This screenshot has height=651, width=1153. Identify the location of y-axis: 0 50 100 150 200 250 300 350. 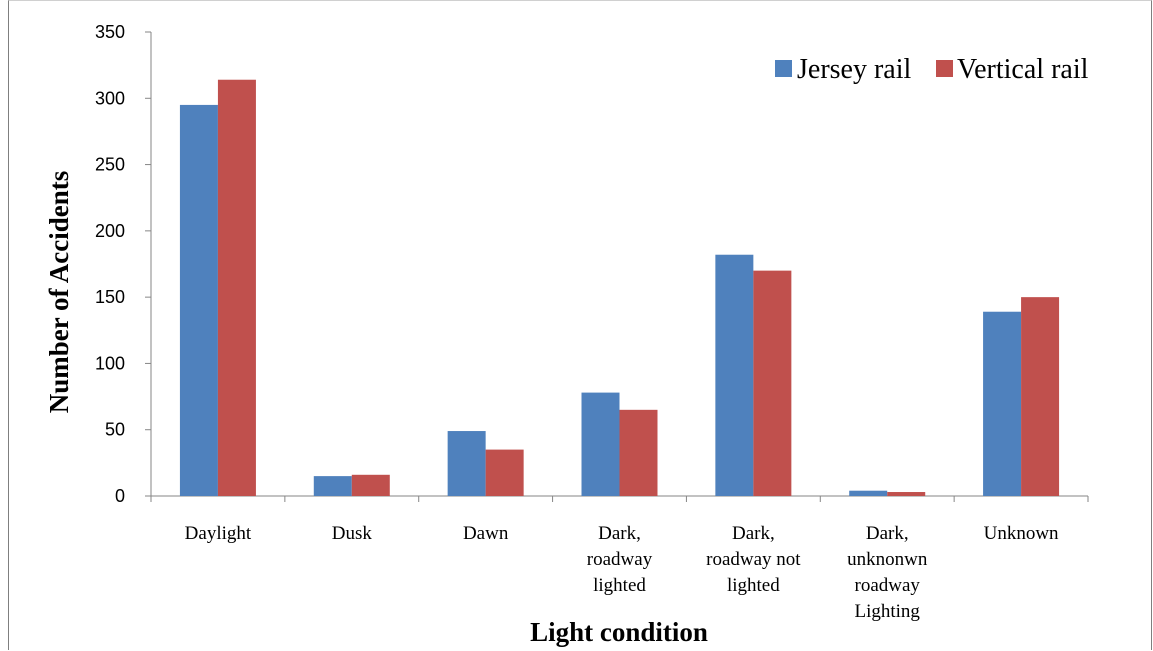
(123, 264).